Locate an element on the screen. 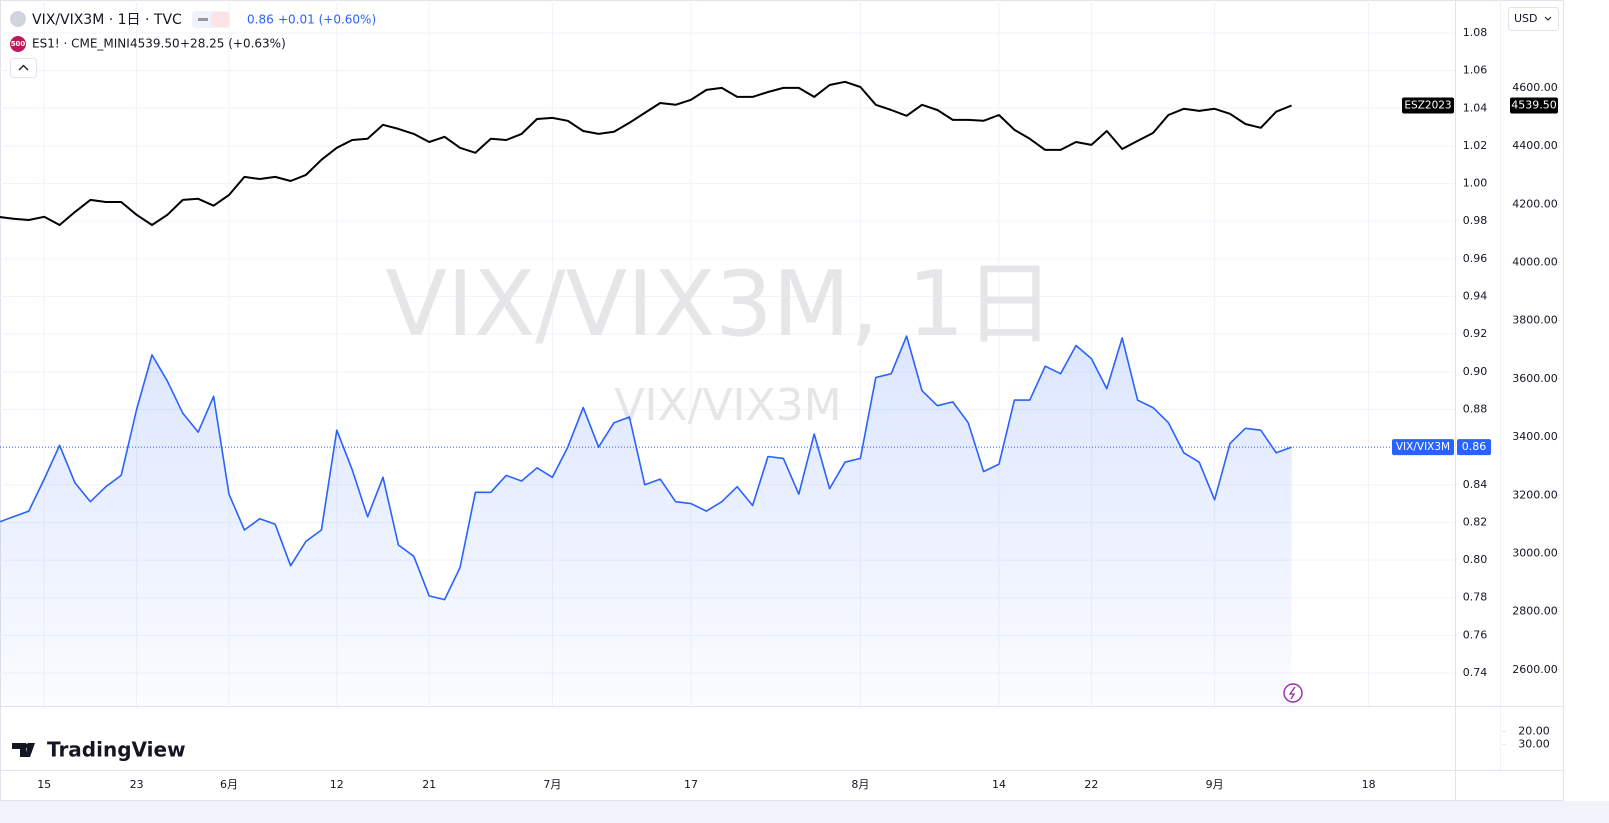 The height and width of the screenshot is (823, 1609). watermark-subtitle: VIX/VIX3M is located at coordinates (727, 405).